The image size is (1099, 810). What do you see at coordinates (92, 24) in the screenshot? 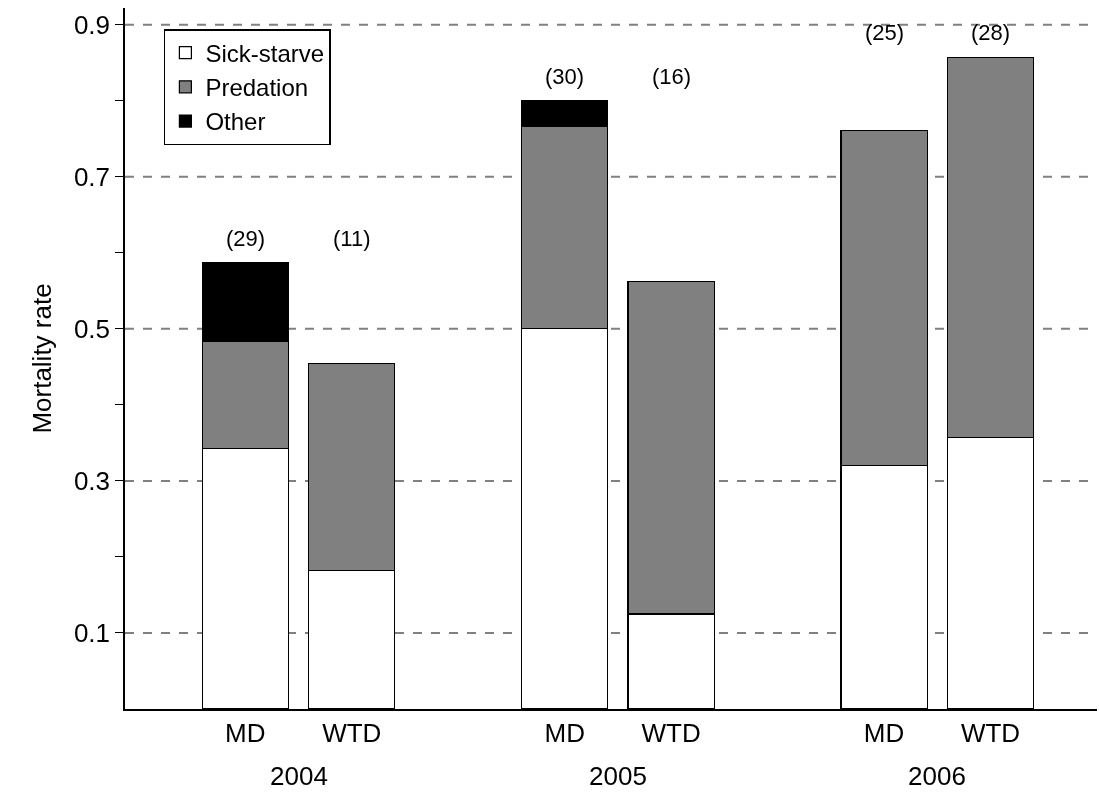
I see `y-tick-label: 0.9` at bounding box center [92, 24].